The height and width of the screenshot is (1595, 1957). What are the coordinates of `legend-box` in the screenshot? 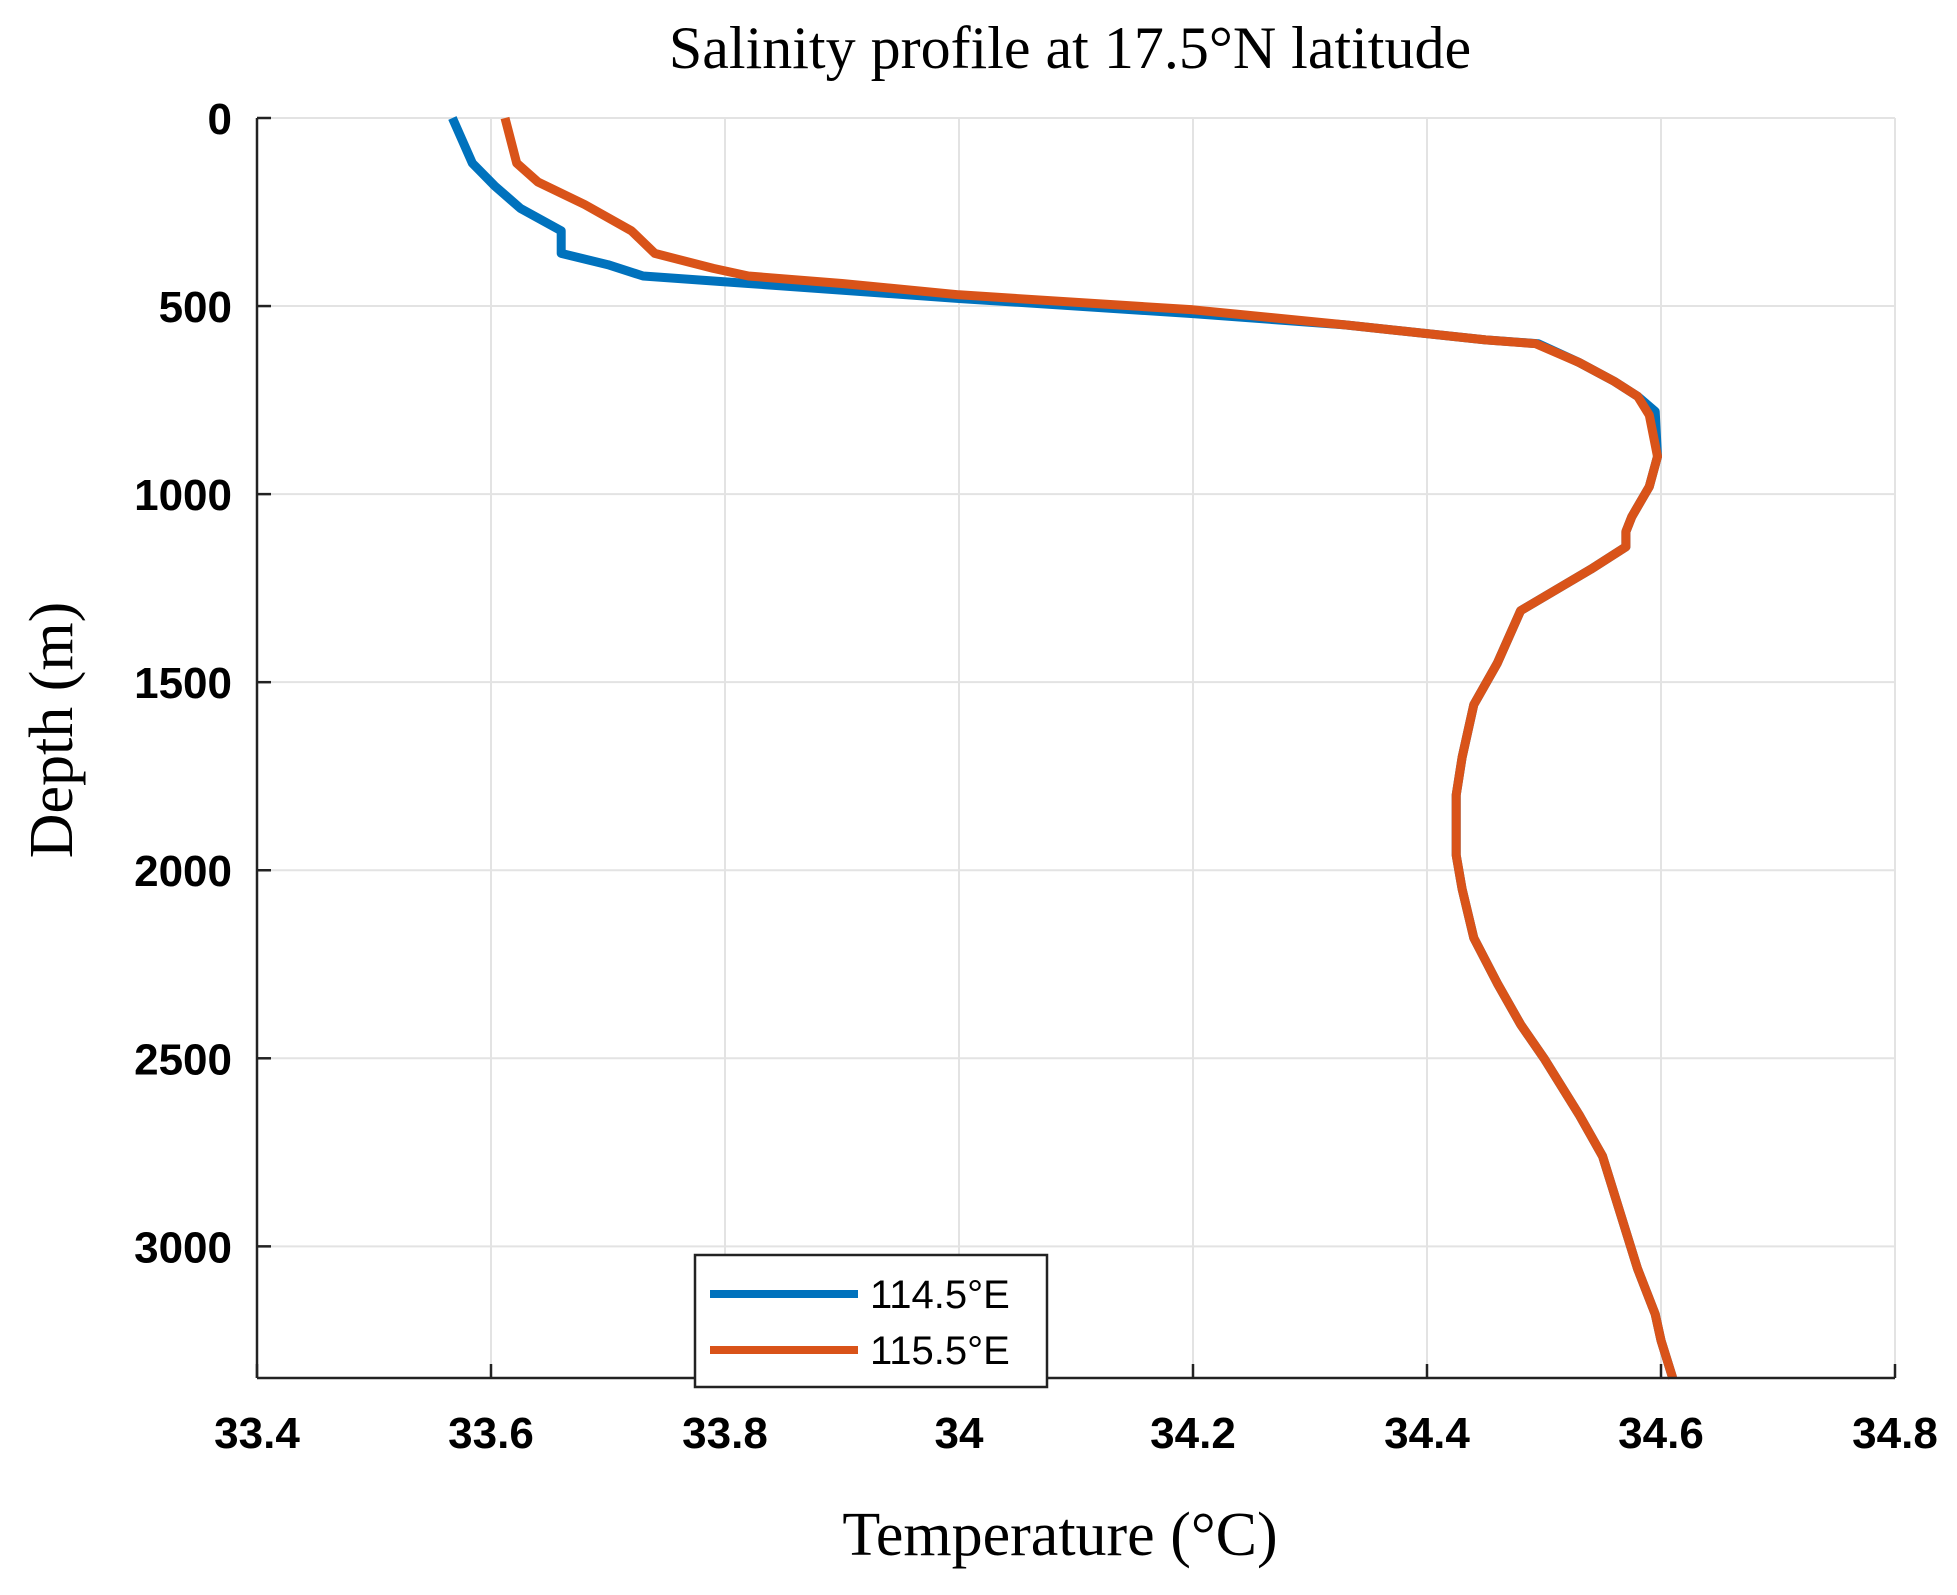 It's located at (871, 1321).